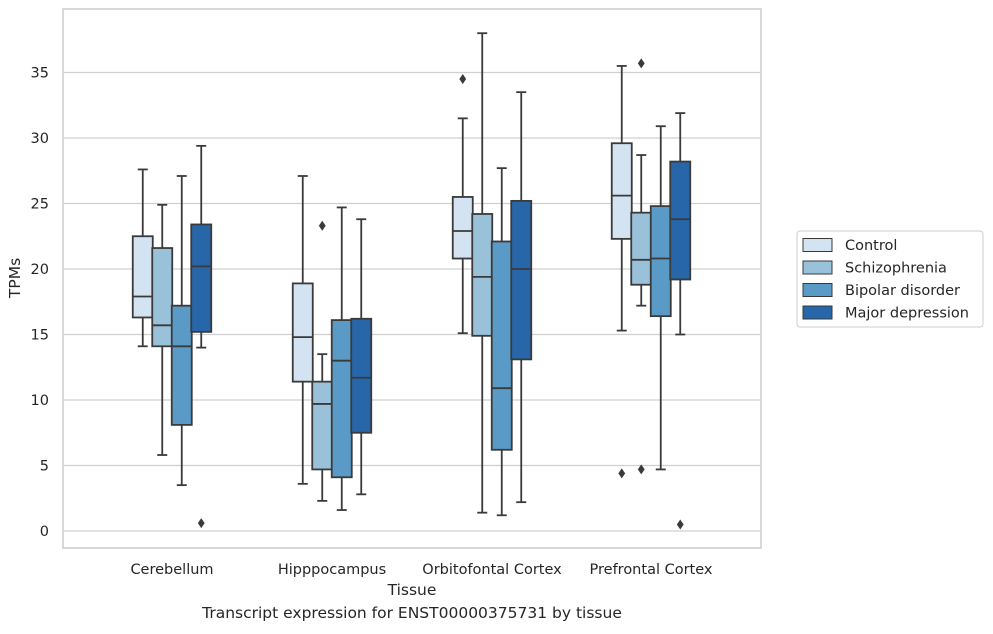 The image size is (993, 634). What do you see at coordinates (171, 570) in the screenshot?
I see `x-tick-label: Cerebellum` at bounding box center [171, 570].